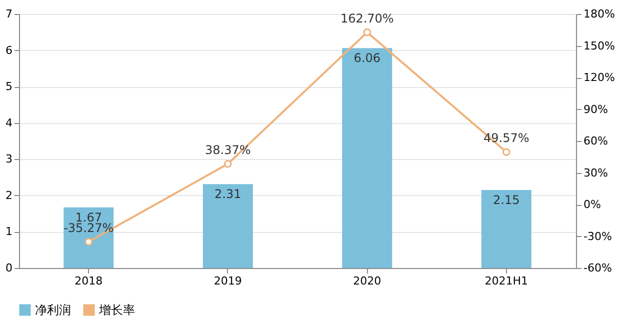 The image size is (620, 323). Describe the element at coordinates (592, 204) in the screenshot. I see `y2-tick-label: 0%` at that location.